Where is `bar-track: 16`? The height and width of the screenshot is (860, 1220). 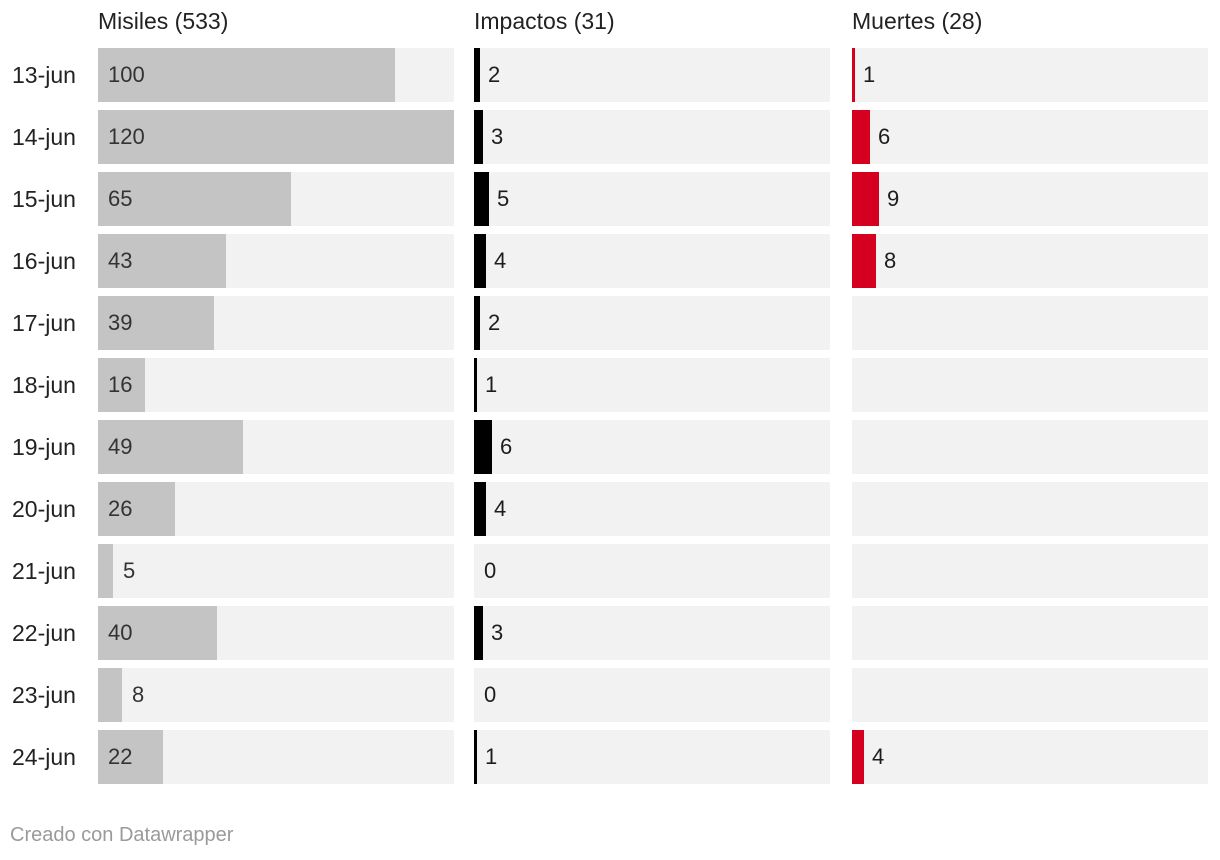
bar-track: 16 is located at coordinates (276, 385).